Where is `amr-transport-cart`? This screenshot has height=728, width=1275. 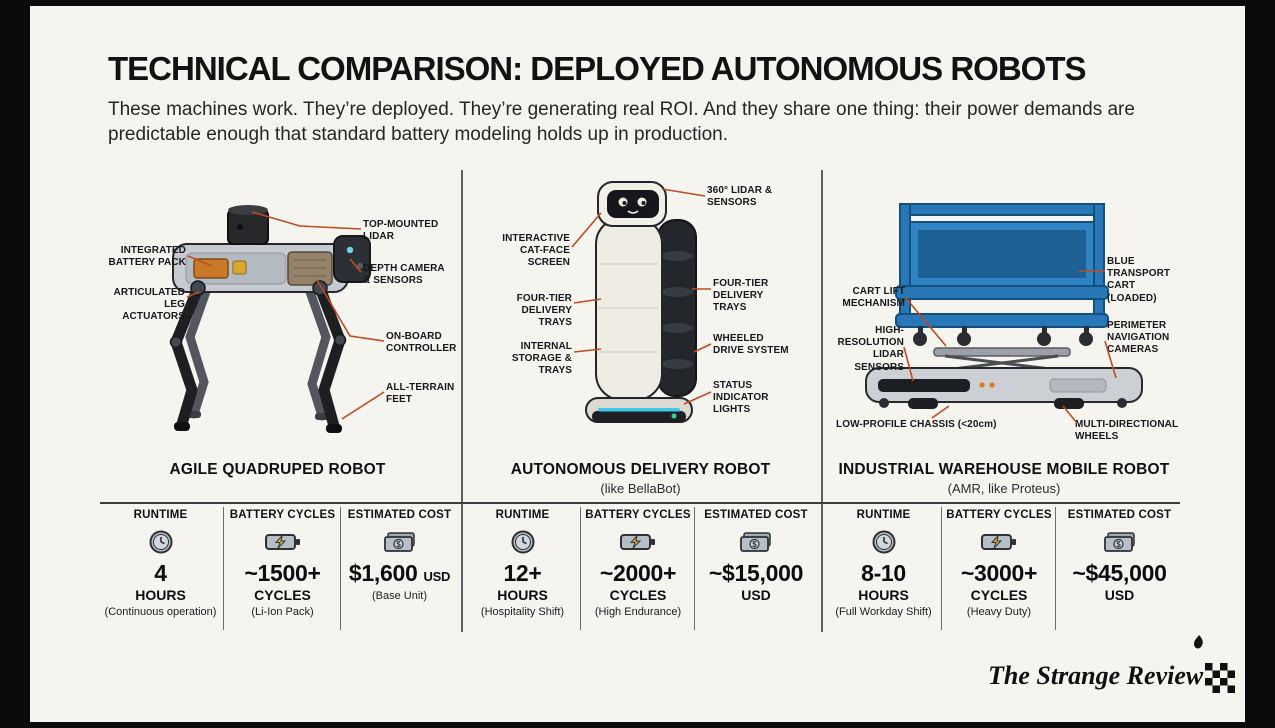 amr-transport-cart is located at coordinates (1002, 265).